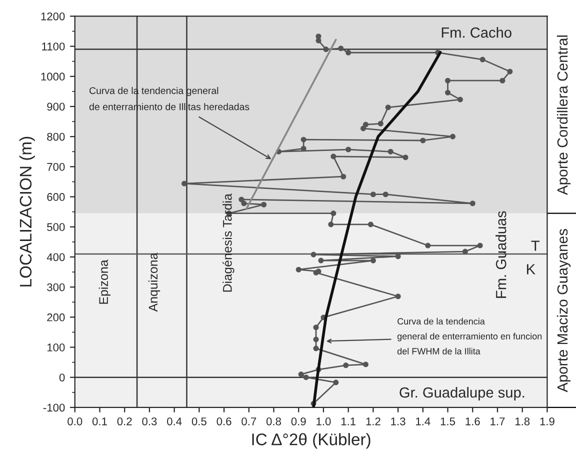 This screenshot has height=463, width=576. What do you see at coordinates (249, 421) in the screenshot?
I see `x-tick-label: 0.7` at bounding box center [249, 421].